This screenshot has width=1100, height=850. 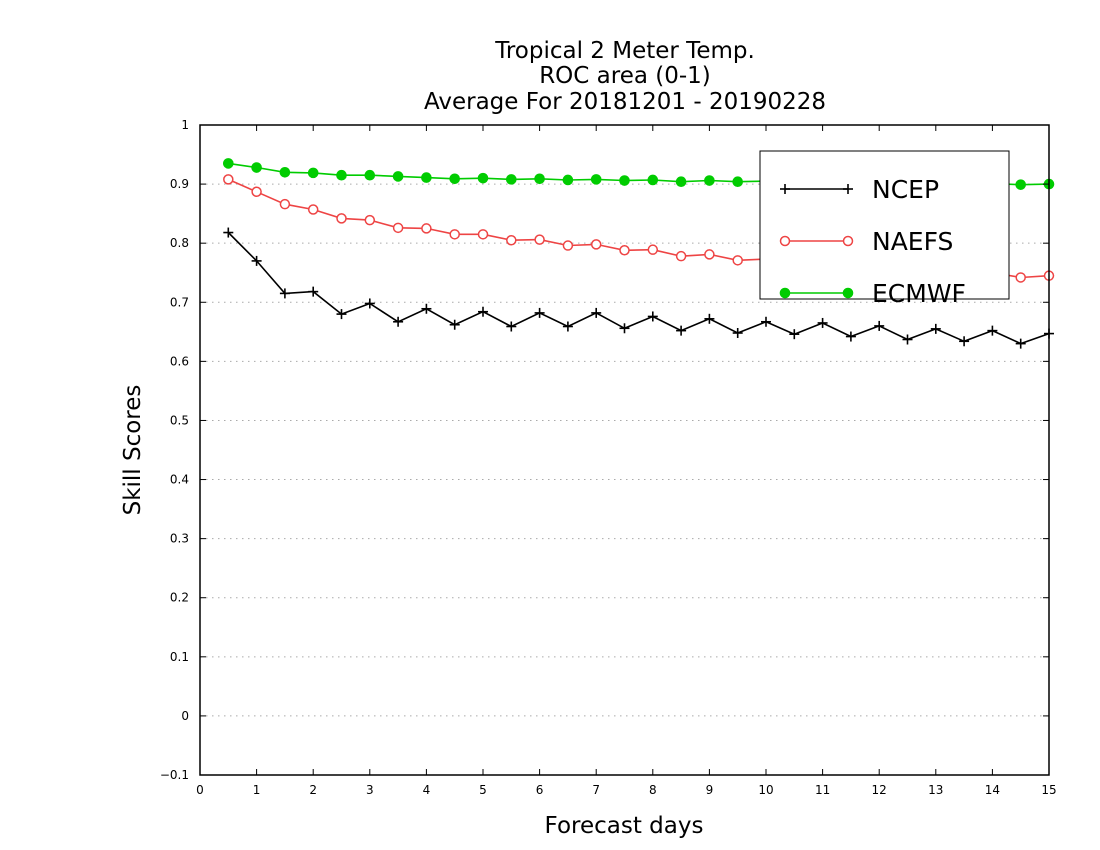 What do you see at coordinates (992, 790) in the screenshot?
I see `x-tick-label: 14` at bounding box center [992, 790].